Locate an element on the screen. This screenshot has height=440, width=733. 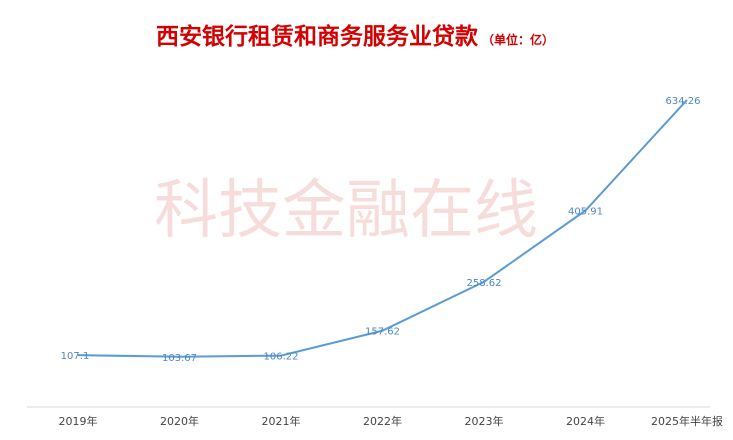
x-tick-label: 2023年 is located at coordinates (484, 421).